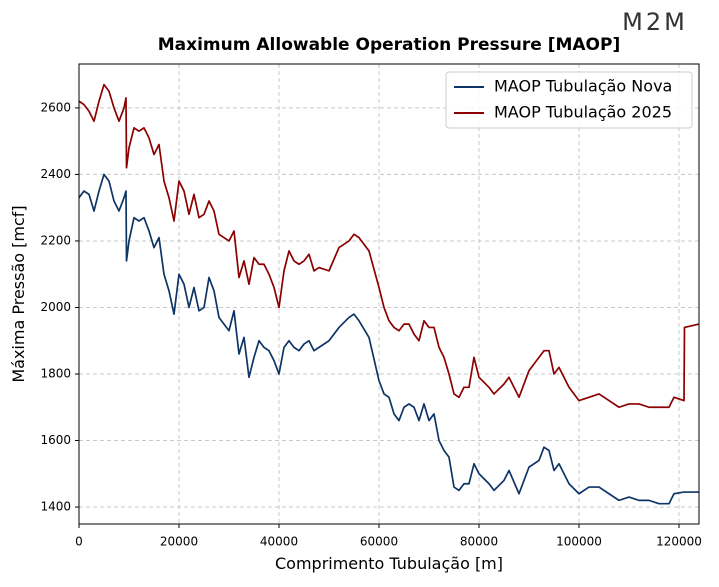 This screenshot has width=719, height=587. What do you see at coordinates (679, 542) in the screenshot?
I see `x-tick-label: 120000` at bounding box center [679, 542].